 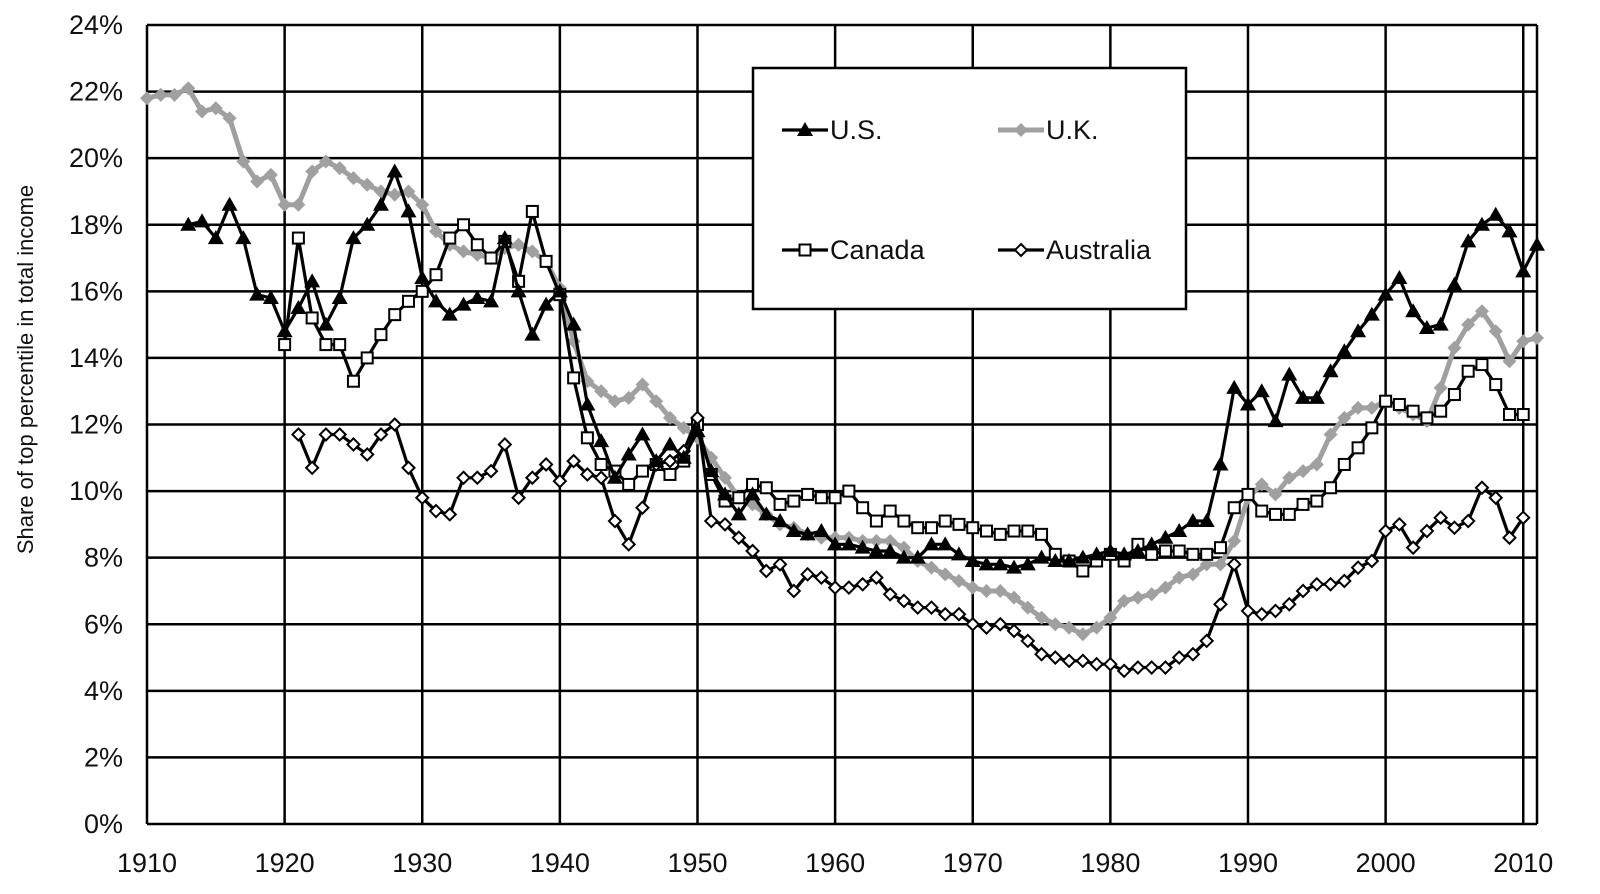 I want to click on x-tick-label: 1960, so click(x=835, y=863).